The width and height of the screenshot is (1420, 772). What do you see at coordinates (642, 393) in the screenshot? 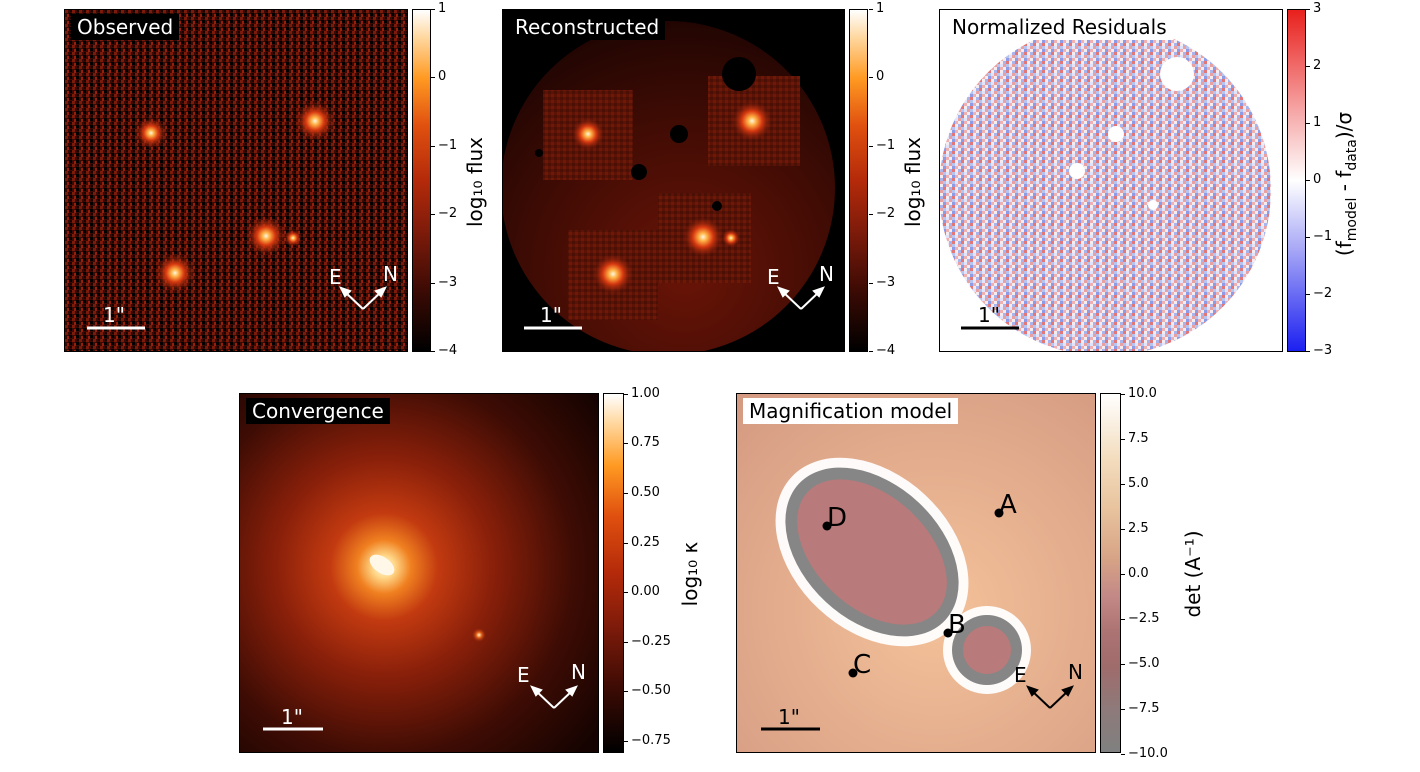
I see `colorbar-tick: 1.00` at bounding box center [642, 393].